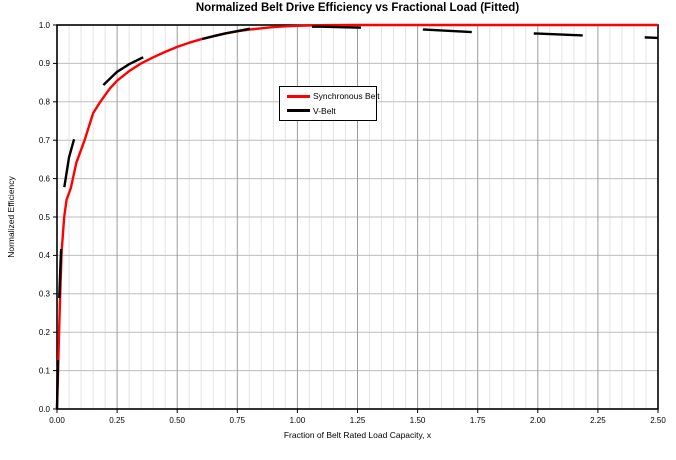 Image resolution: width=676 pixels, height=460 pixels. I want to click on svg-text: 1.25, so click(358, 420).